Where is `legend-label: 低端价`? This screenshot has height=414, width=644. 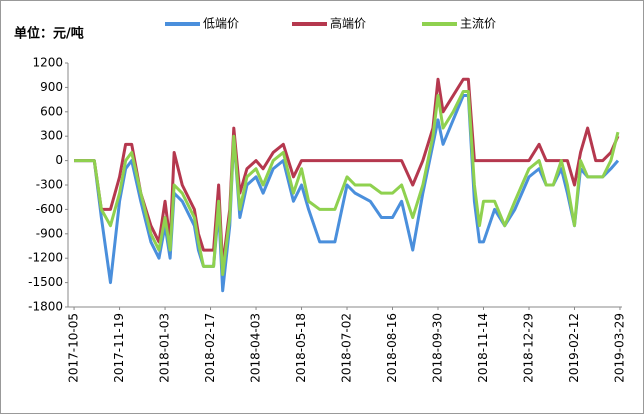
legend-label: 低端价 is located at coordinates (221, 24).